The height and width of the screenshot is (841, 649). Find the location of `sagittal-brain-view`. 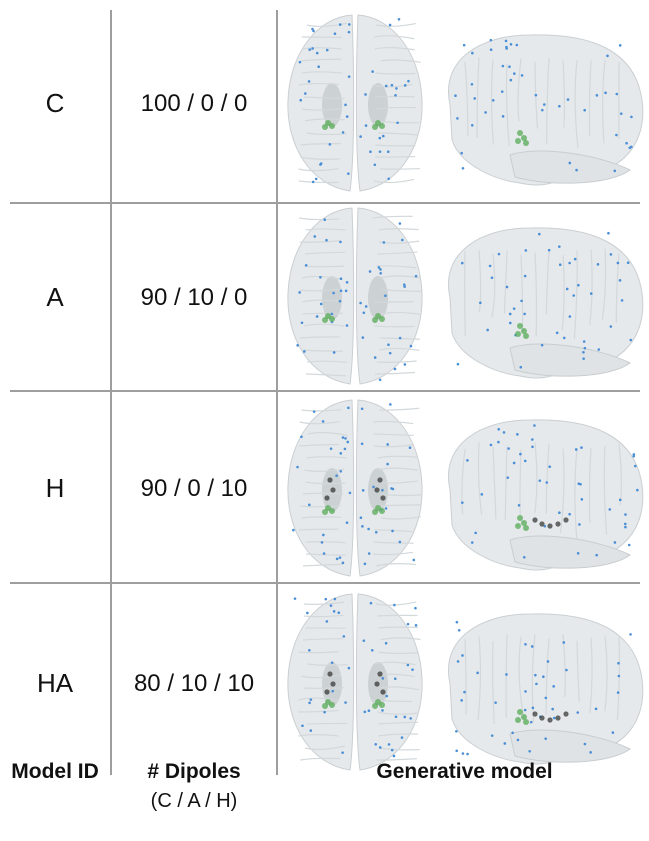

sagittal-brain-view is located at coordinates (546, 689).